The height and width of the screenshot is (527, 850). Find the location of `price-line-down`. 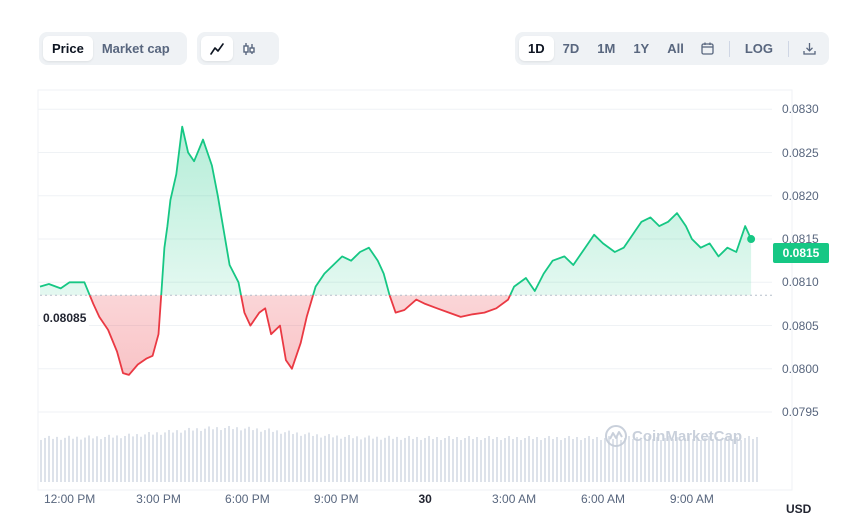

price-line-down is located at coordinates (300, 335).